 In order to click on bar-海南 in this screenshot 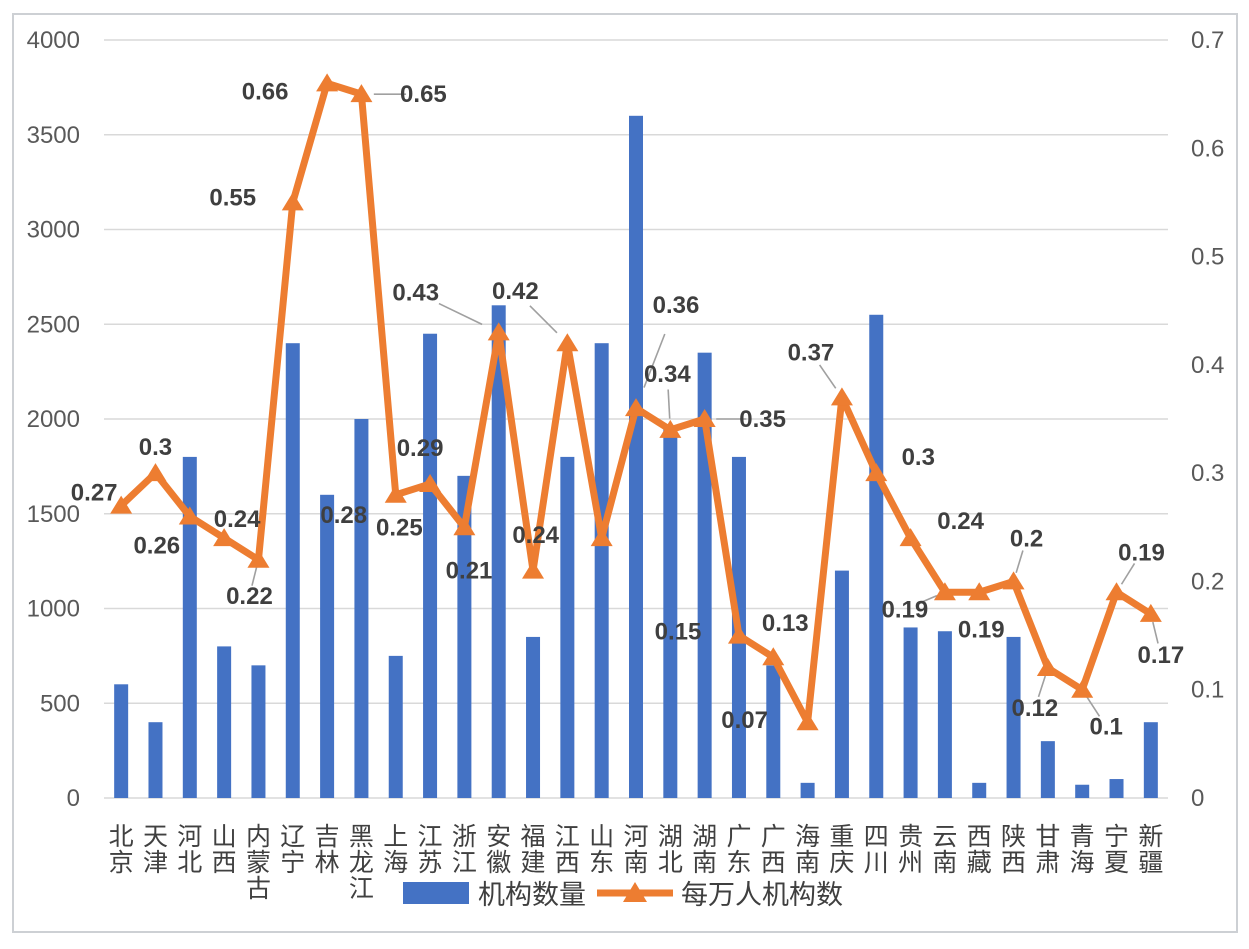, I will do `click(807, 790)`.